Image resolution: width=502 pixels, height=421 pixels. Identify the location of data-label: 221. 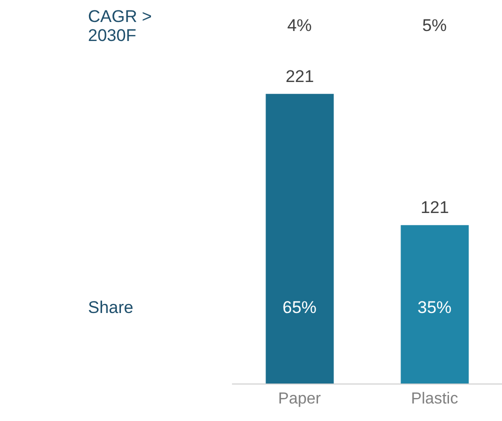
(300, 76).